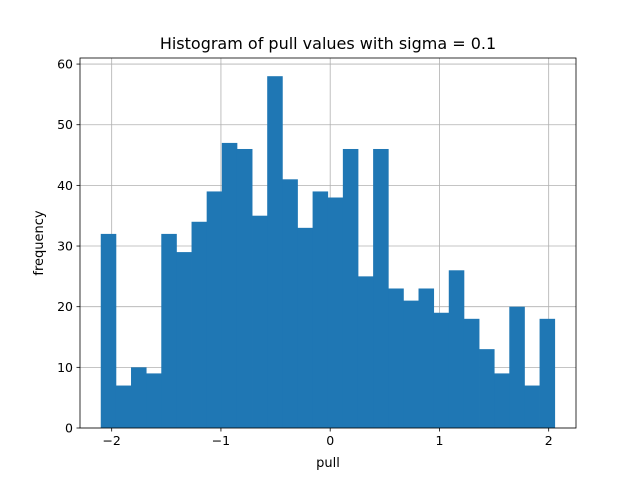 The image size is (640, 484). What do you see at coordinates (65, 185) in the screenshot?
I see `y-tick-label: 40` at bounding box center [65, 185].